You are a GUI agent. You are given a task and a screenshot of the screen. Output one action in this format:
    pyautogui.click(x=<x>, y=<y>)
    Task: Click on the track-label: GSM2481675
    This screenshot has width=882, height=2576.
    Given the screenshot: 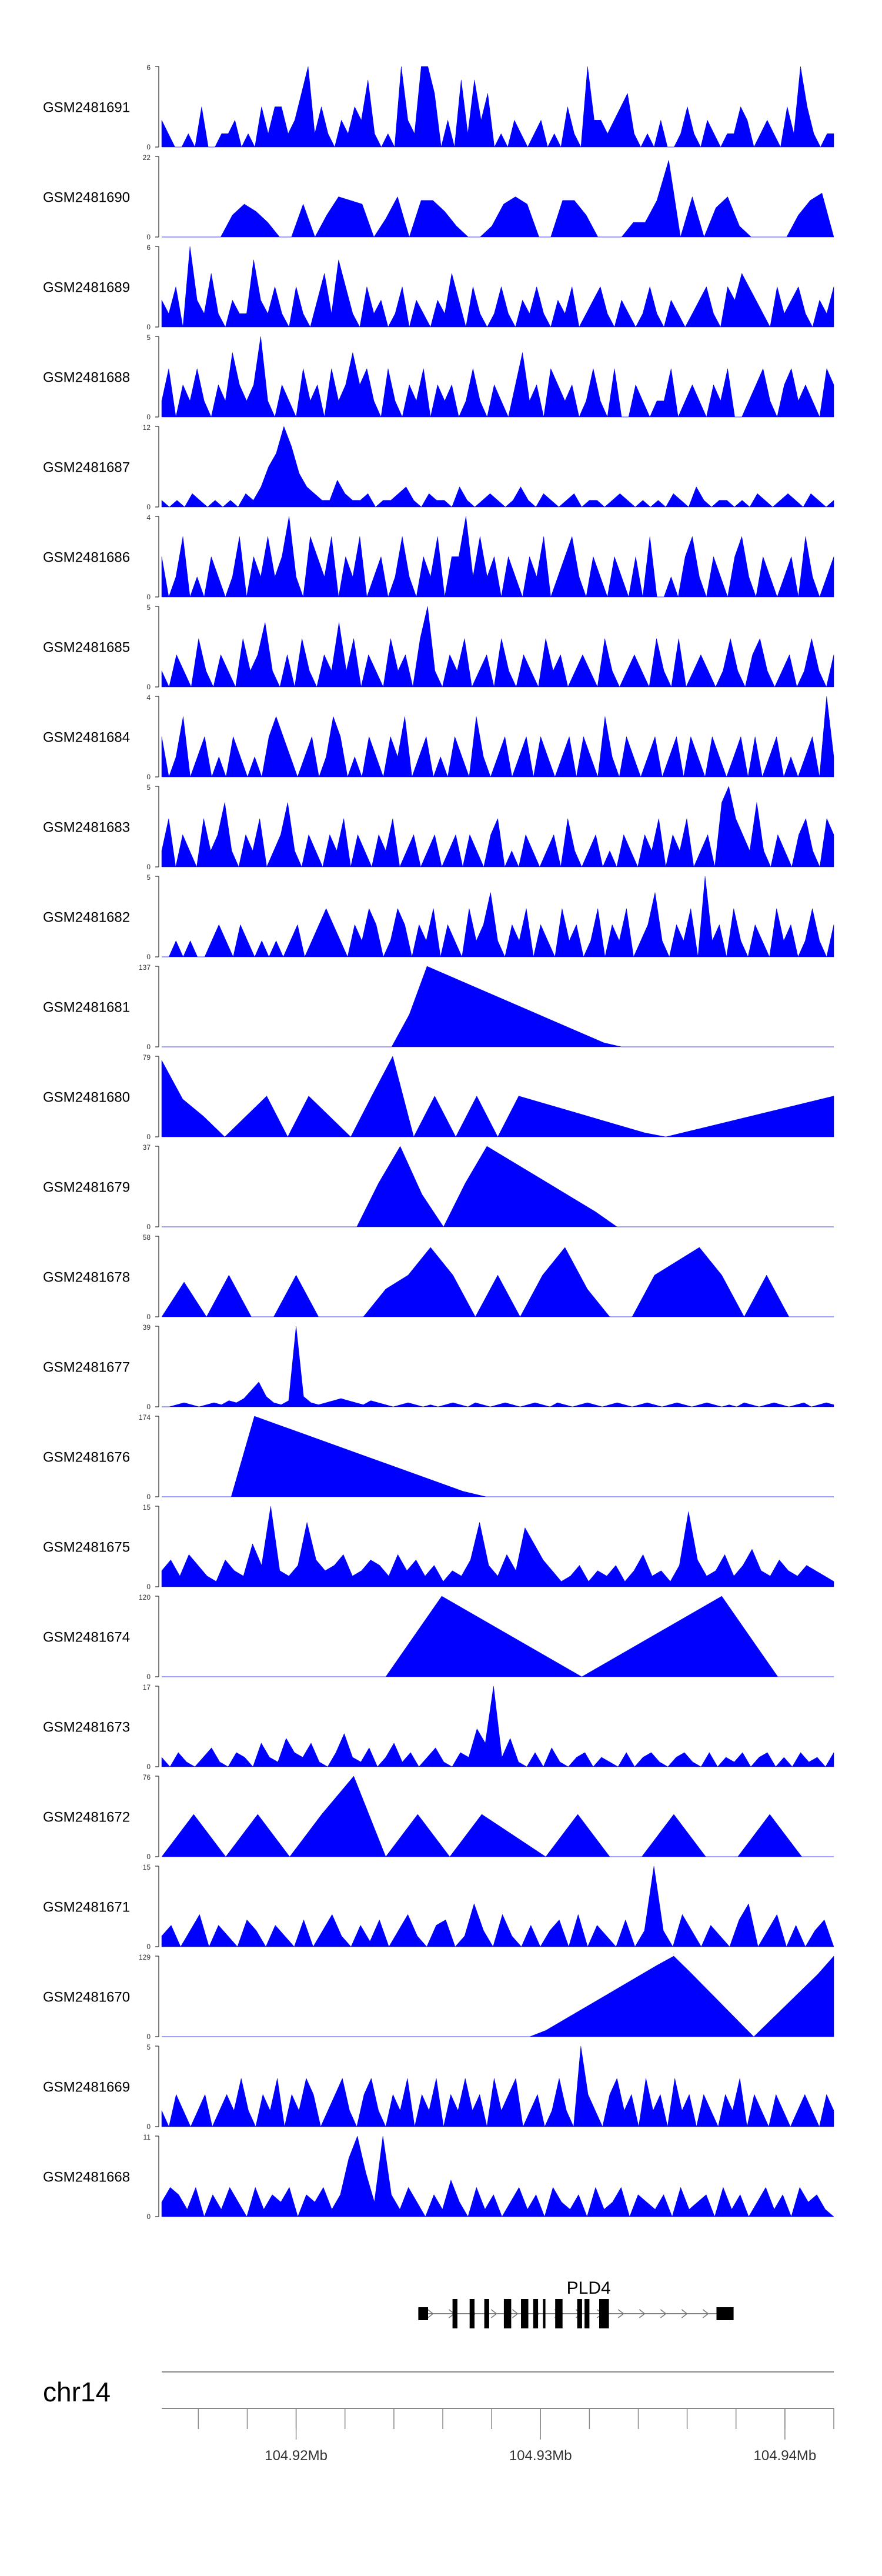 What is the action you would take?
    pyautogui.click(x=86, y=1548)
    